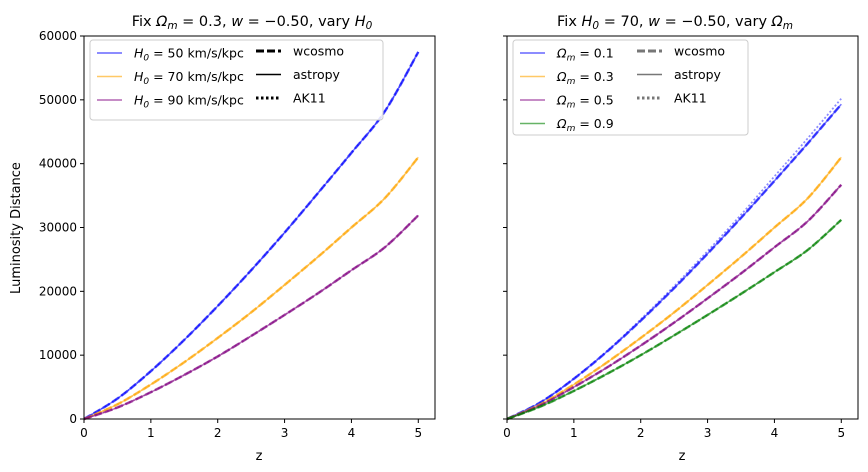  What do you see at coordinates (674, 429) in the screenshot?
I see `right-x-axis-ticks: 0 1 2 3 4 5` at bounding box center [674, 429].